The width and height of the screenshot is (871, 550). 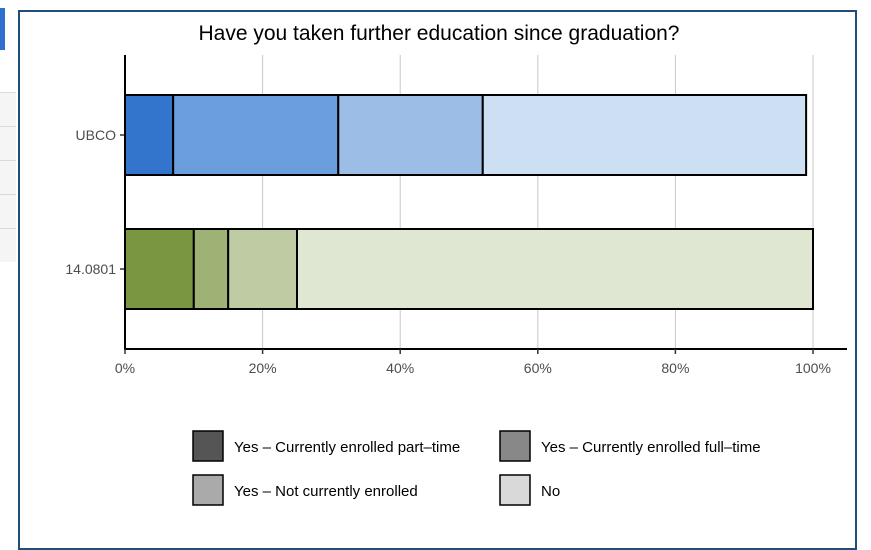 What do you see at coordinates (125, 368) in the screenshot?
I see `x-tick-label: 0%` at bounding box center [125, 368].